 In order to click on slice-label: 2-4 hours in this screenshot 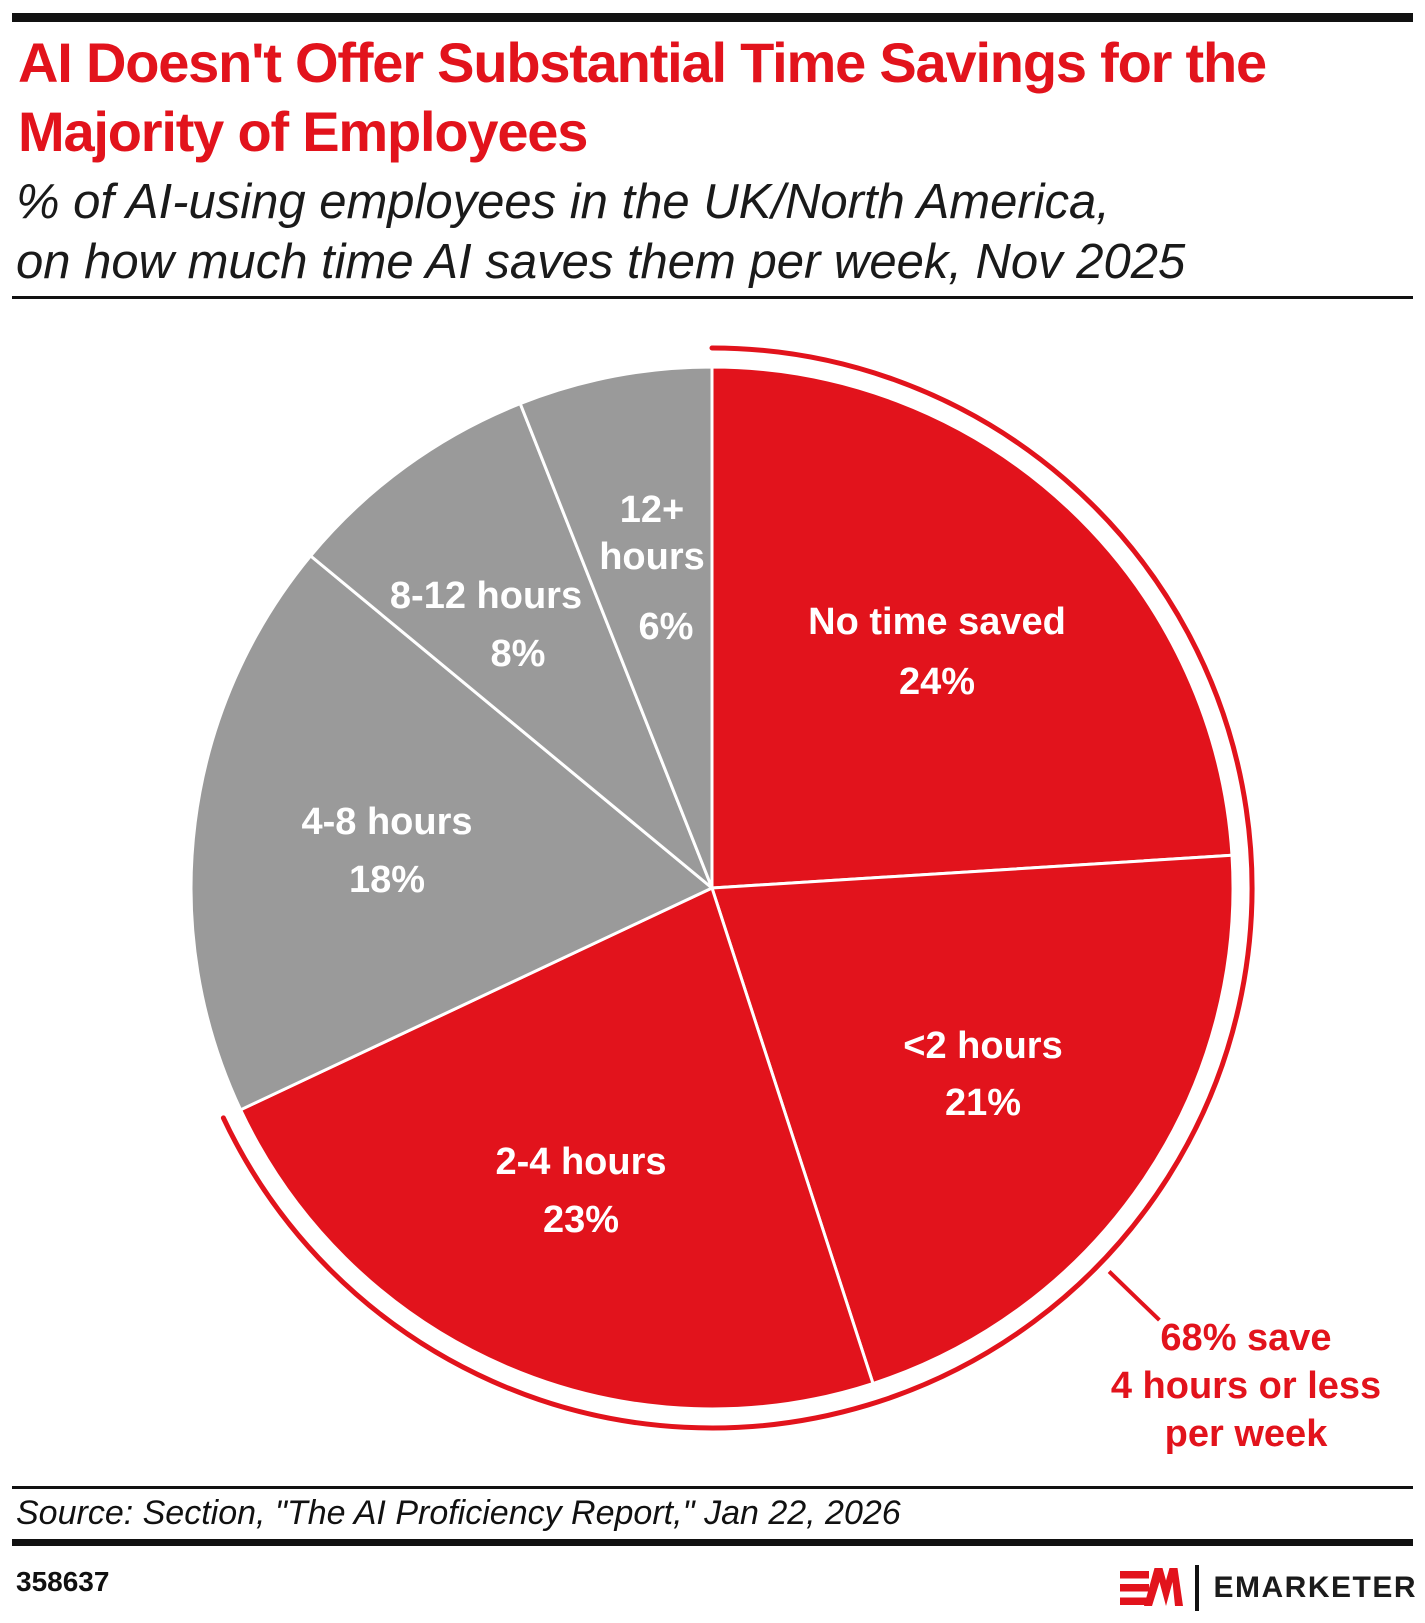, I will do `click(580, 1162)`.